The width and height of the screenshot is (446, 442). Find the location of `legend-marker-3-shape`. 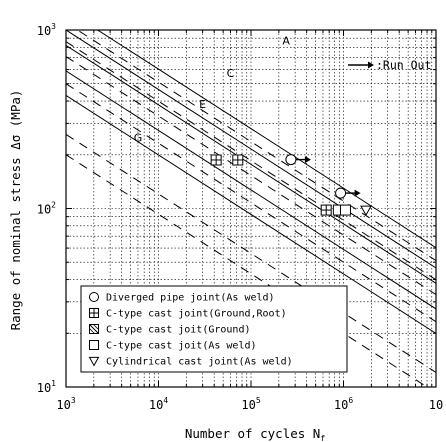

legend-marker-3-shape is located at coordinates (94, 345).